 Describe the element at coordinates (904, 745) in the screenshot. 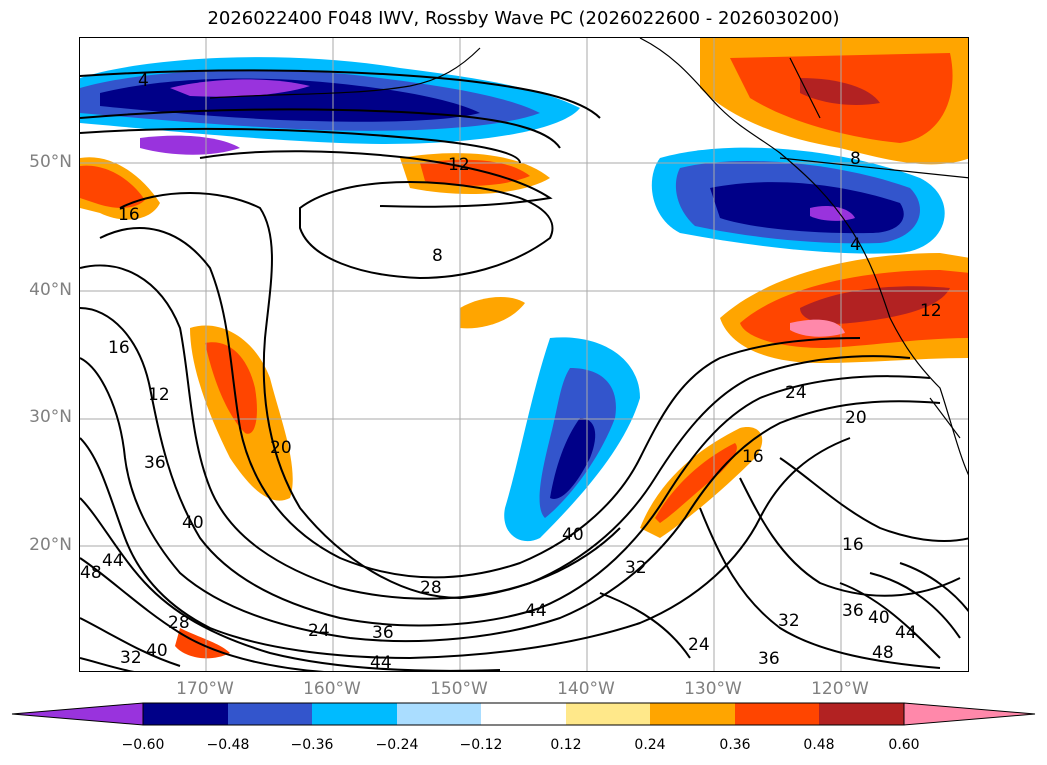

I see `colorbar-tick: 0.60` at that location.